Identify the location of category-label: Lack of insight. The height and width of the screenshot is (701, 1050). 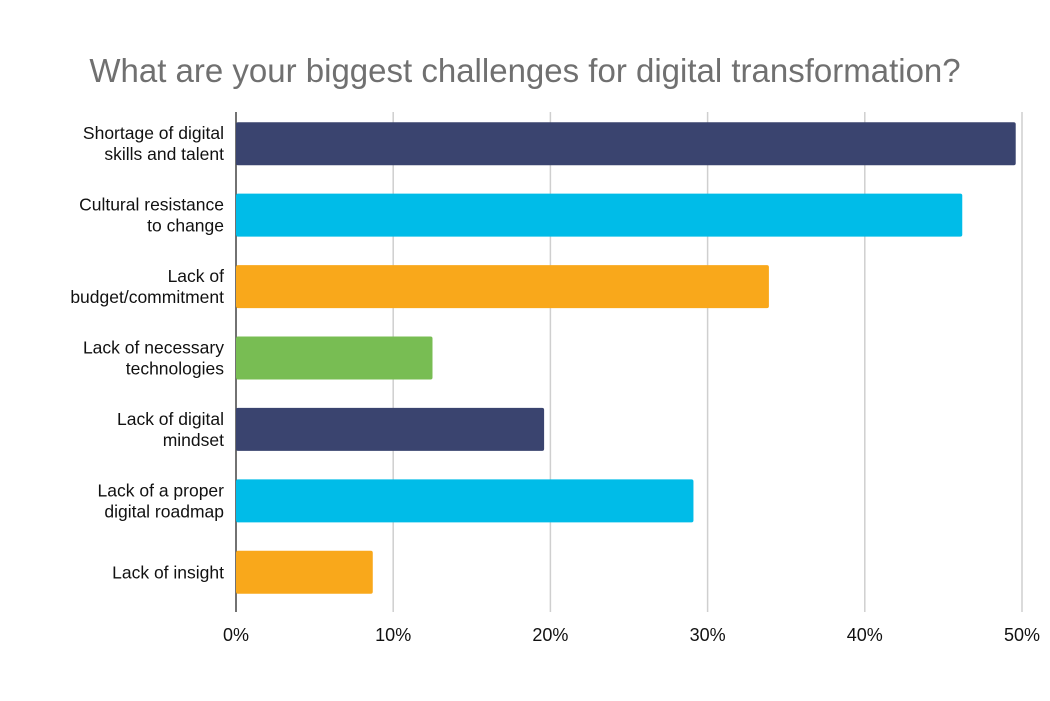
(168, 572).